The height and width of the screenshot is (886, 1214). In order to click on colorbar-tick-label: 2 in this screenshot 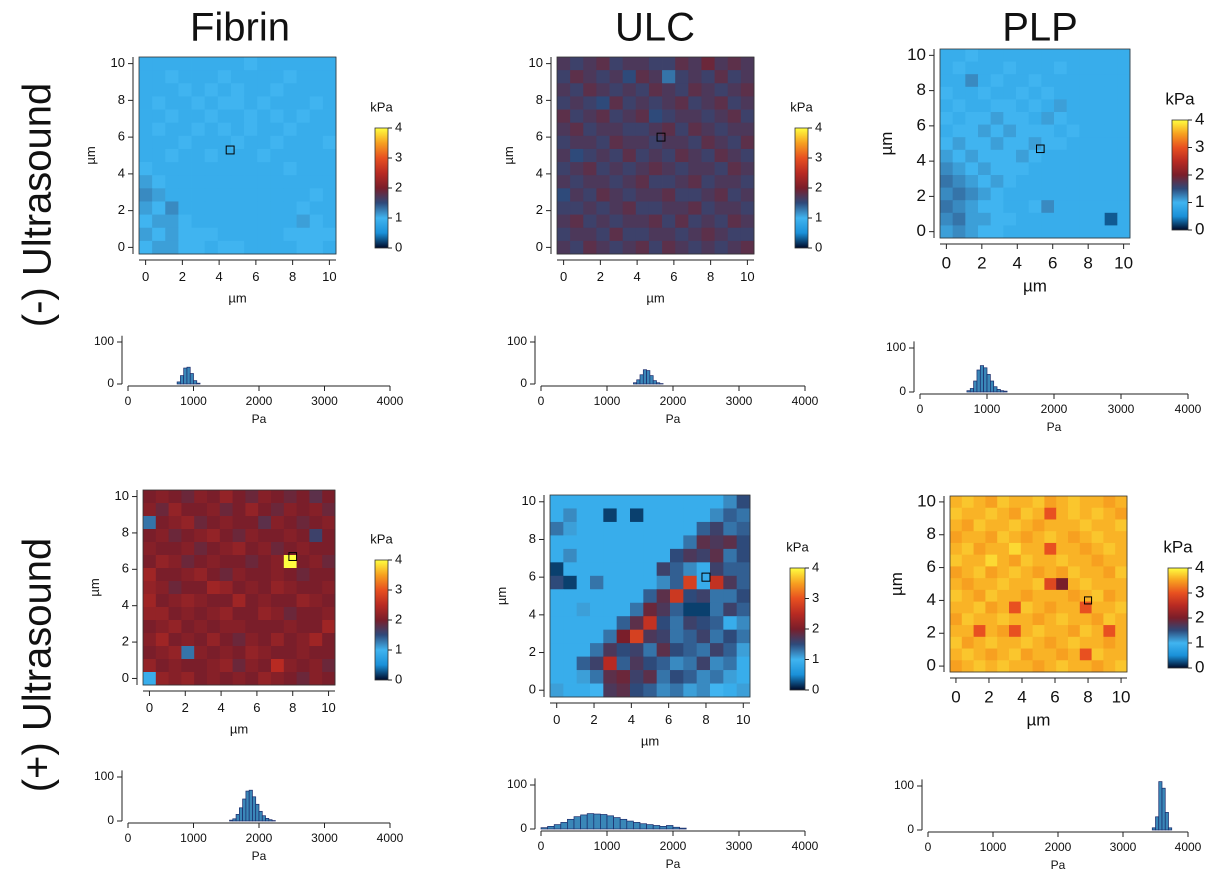, I will do `click(1199, 173)`.